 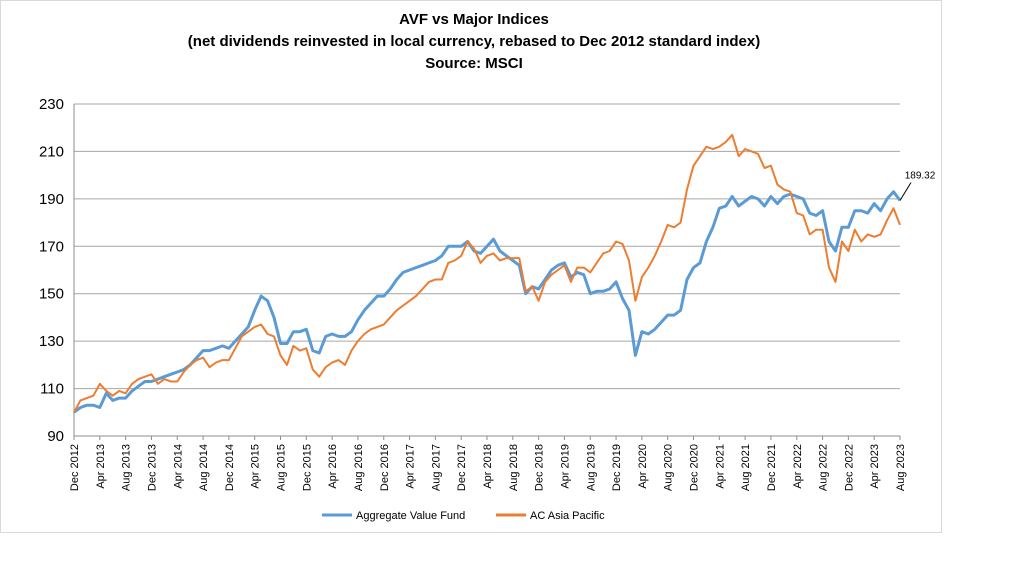 I want to click on x-tick-label: Aug 2020, so click(x=669, y=467).